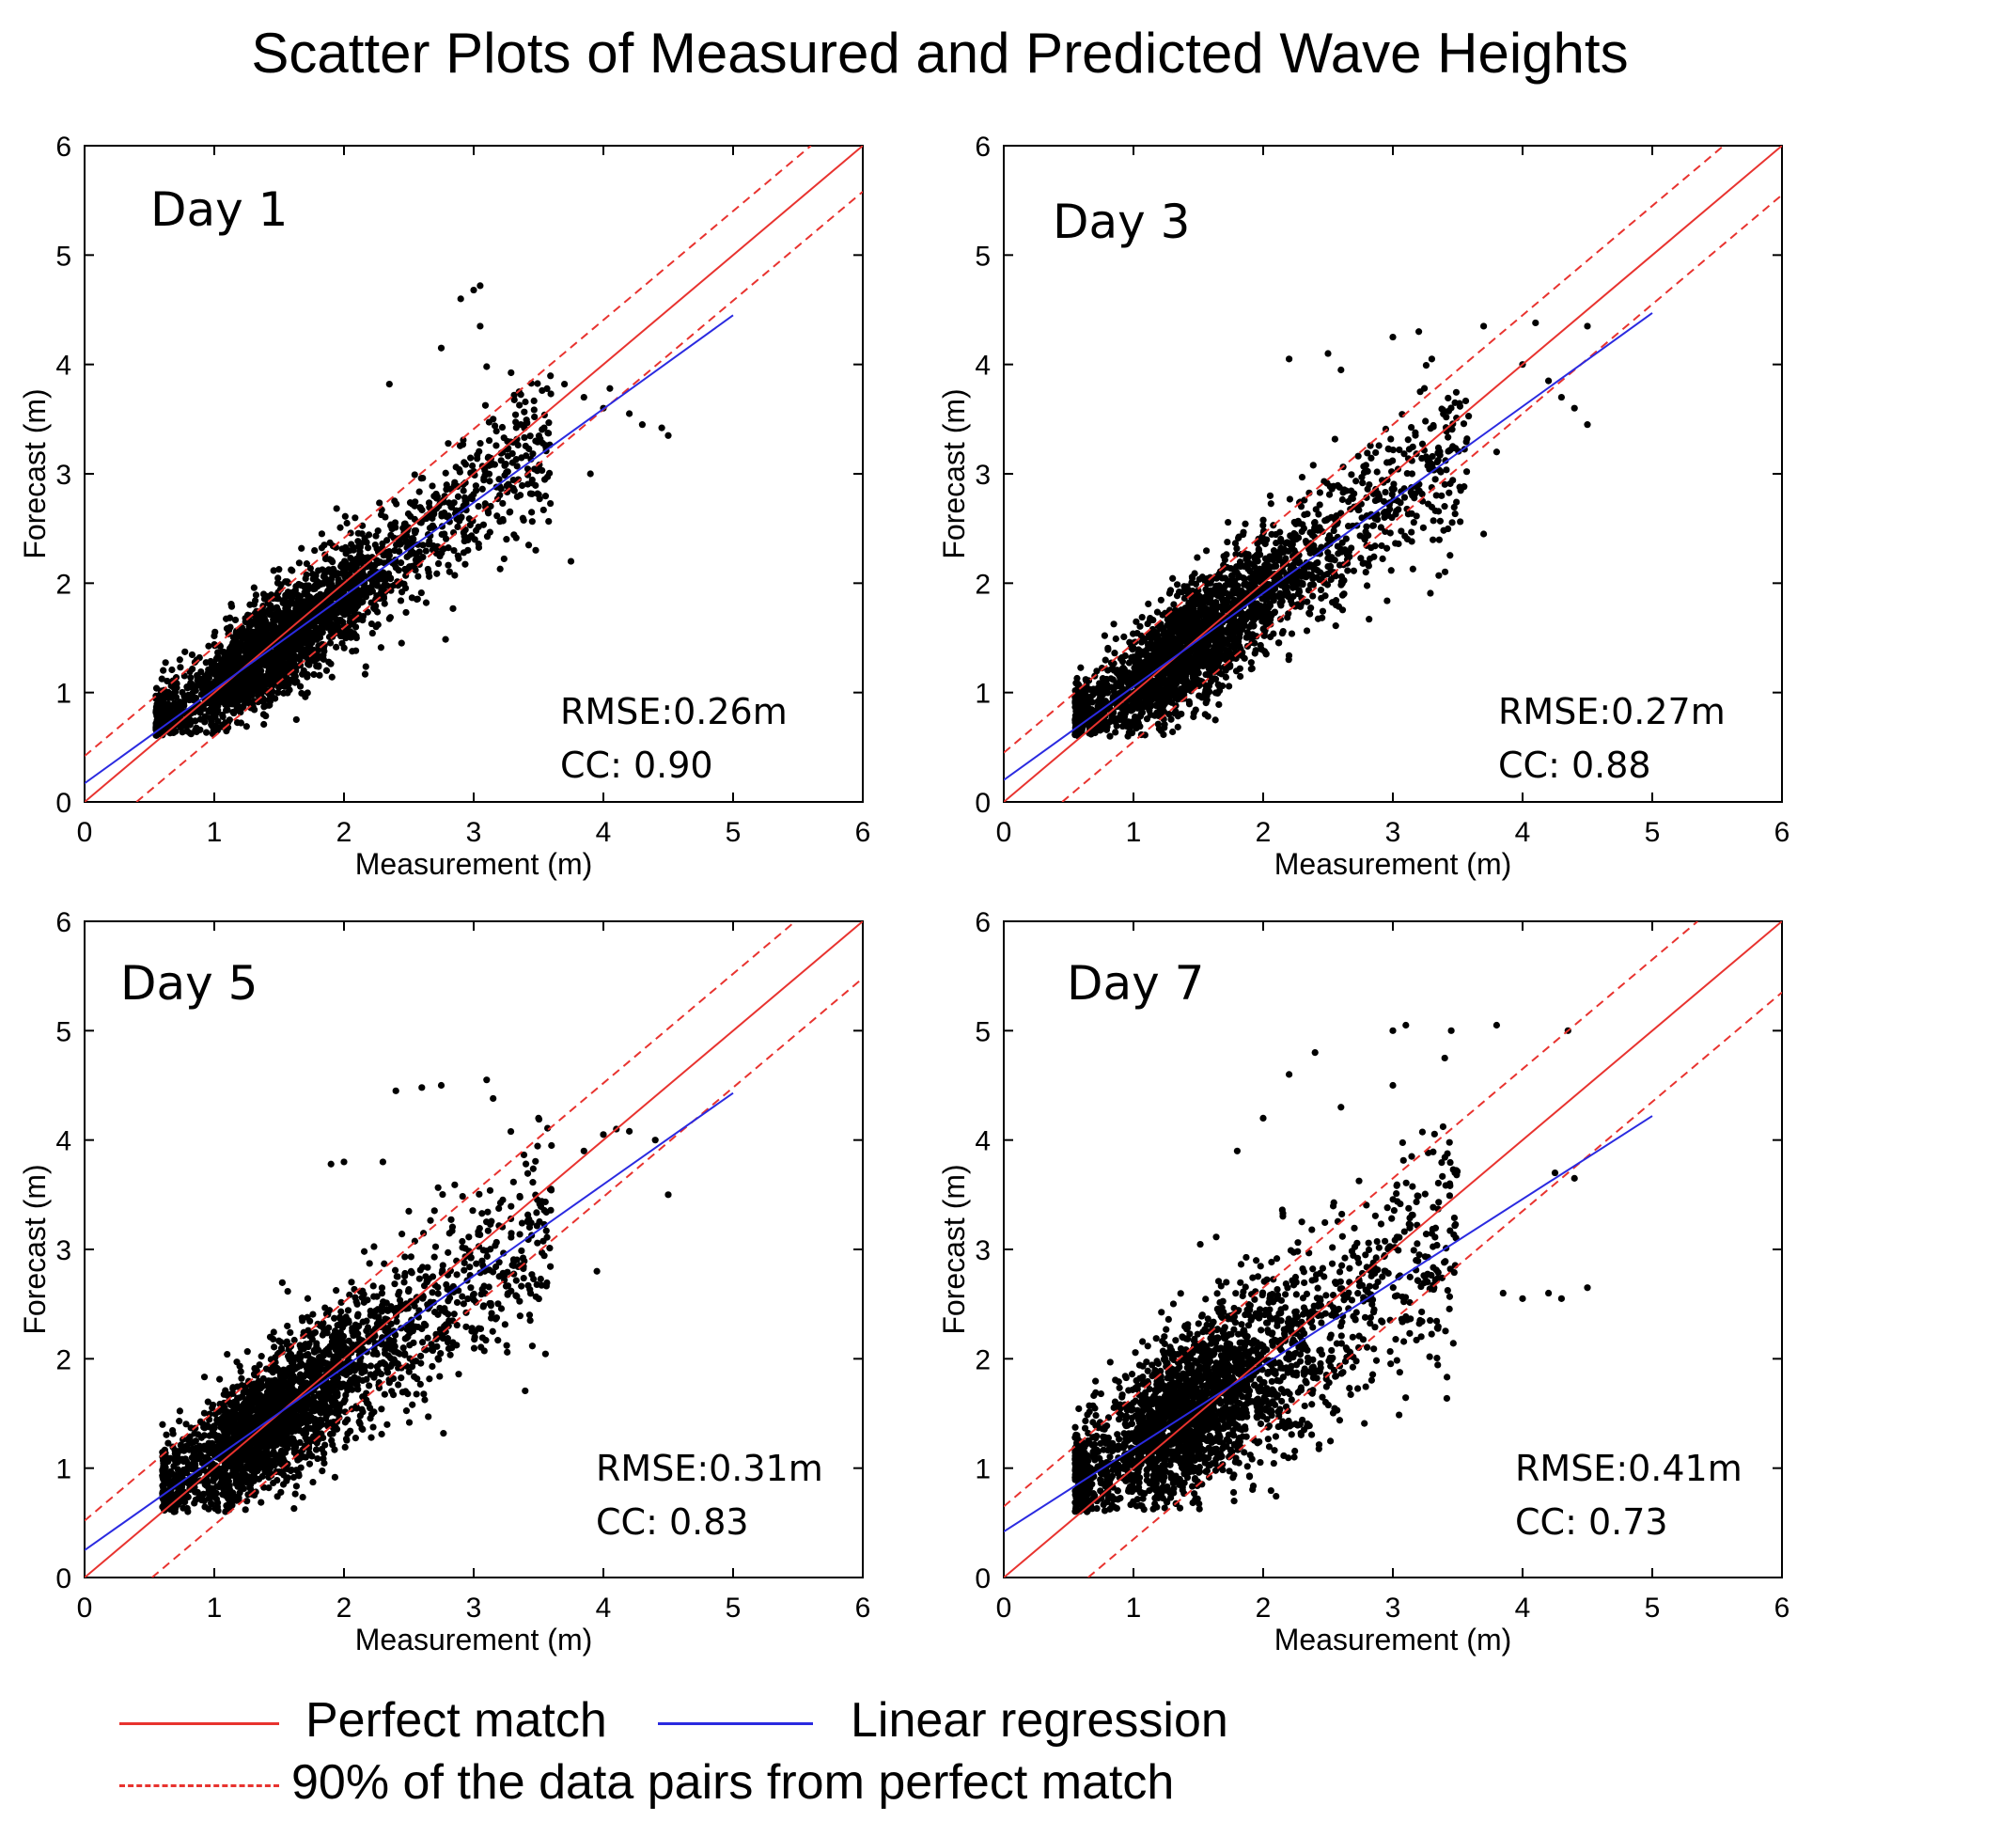 Image resolution: width=2016 pixels, height=1821 pixels. I want to click on y-tick-label: 4, so click(983, 366).